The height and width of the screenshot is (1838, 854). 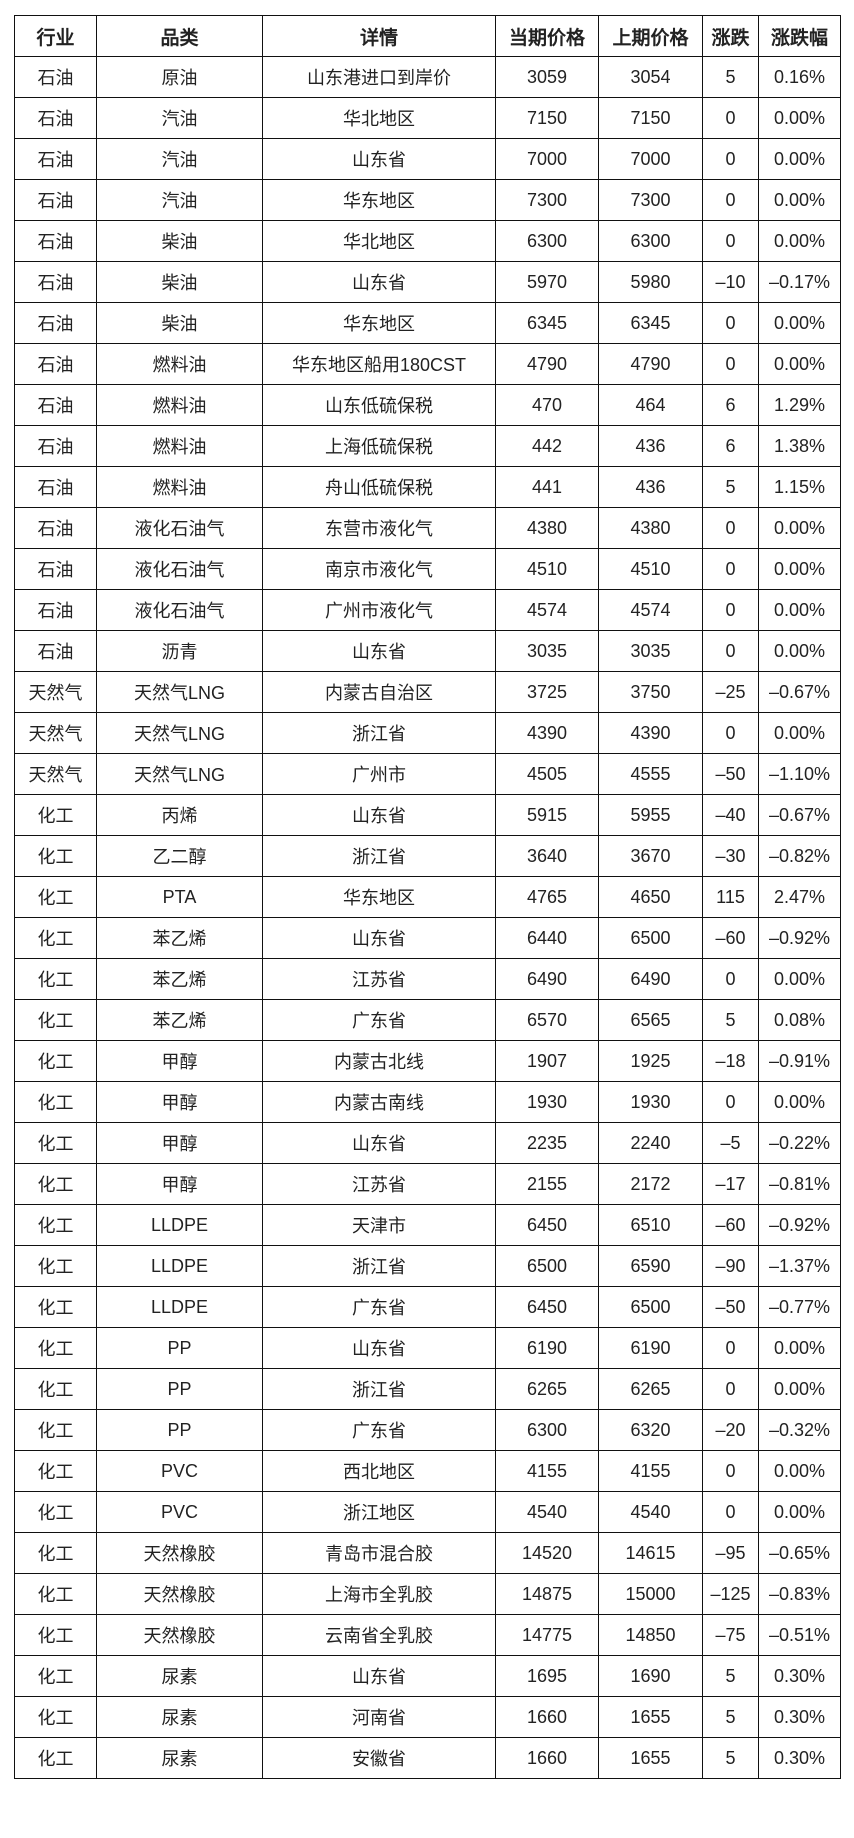 I want to click on table-row: 石油 燃料油 上海低硫保税 442 436 6 1.38%, so click(x=427, y=446).